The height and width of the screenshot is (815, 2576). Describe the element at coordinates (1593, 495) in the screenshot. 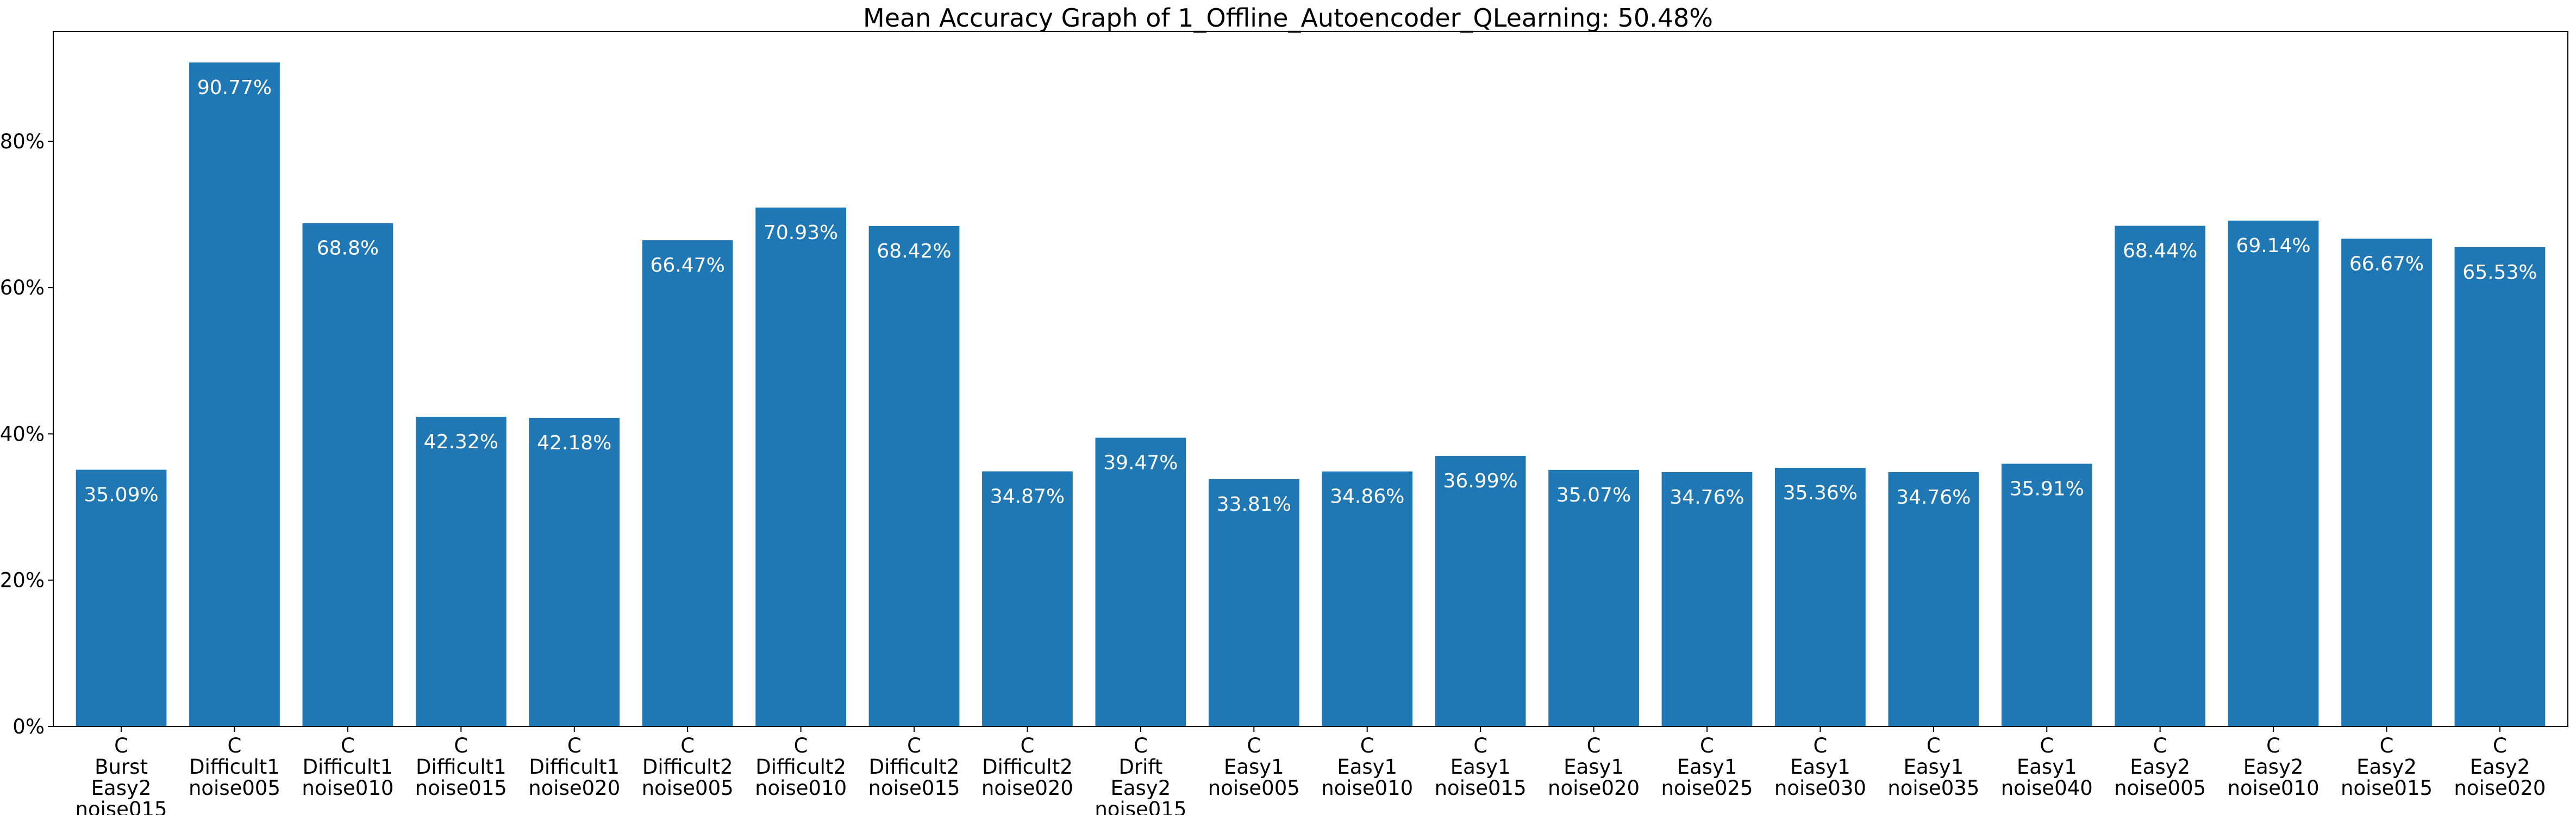

I see `bar-value-label: 35.07%` at that location.